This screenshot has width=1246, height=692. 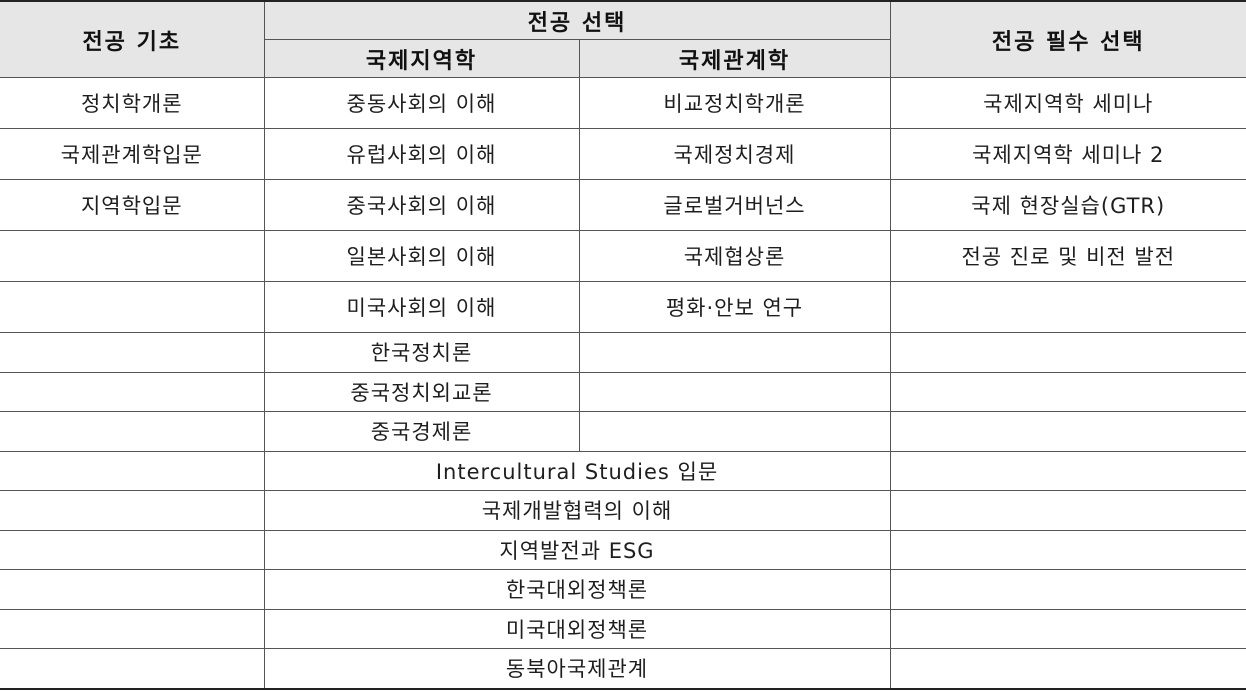 I want to click on cell-regional: 일본사회의 이해, so click(x=421, y=256).